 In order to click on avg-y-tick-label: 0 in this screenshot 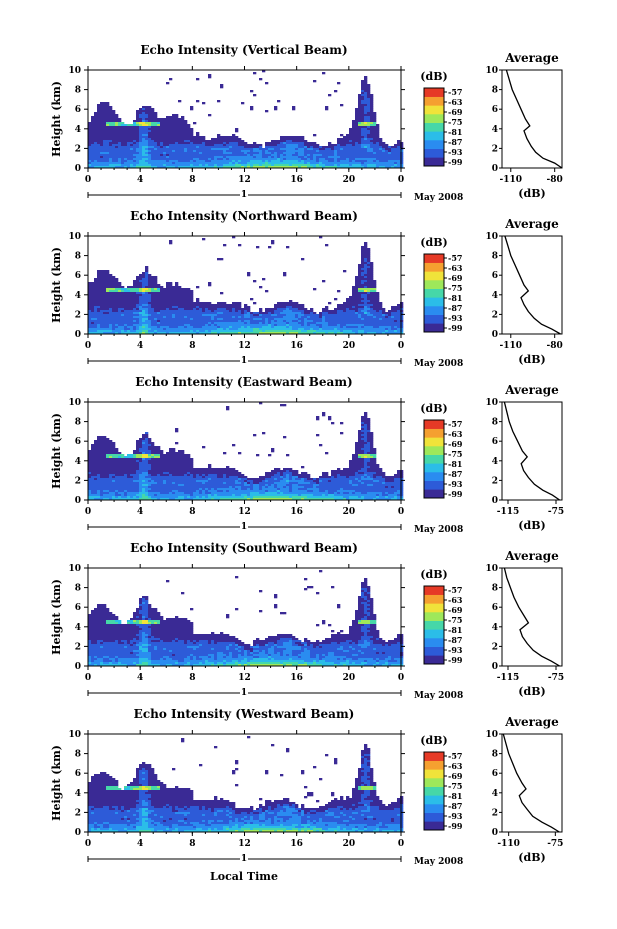, I will do `click(495, 169)`.